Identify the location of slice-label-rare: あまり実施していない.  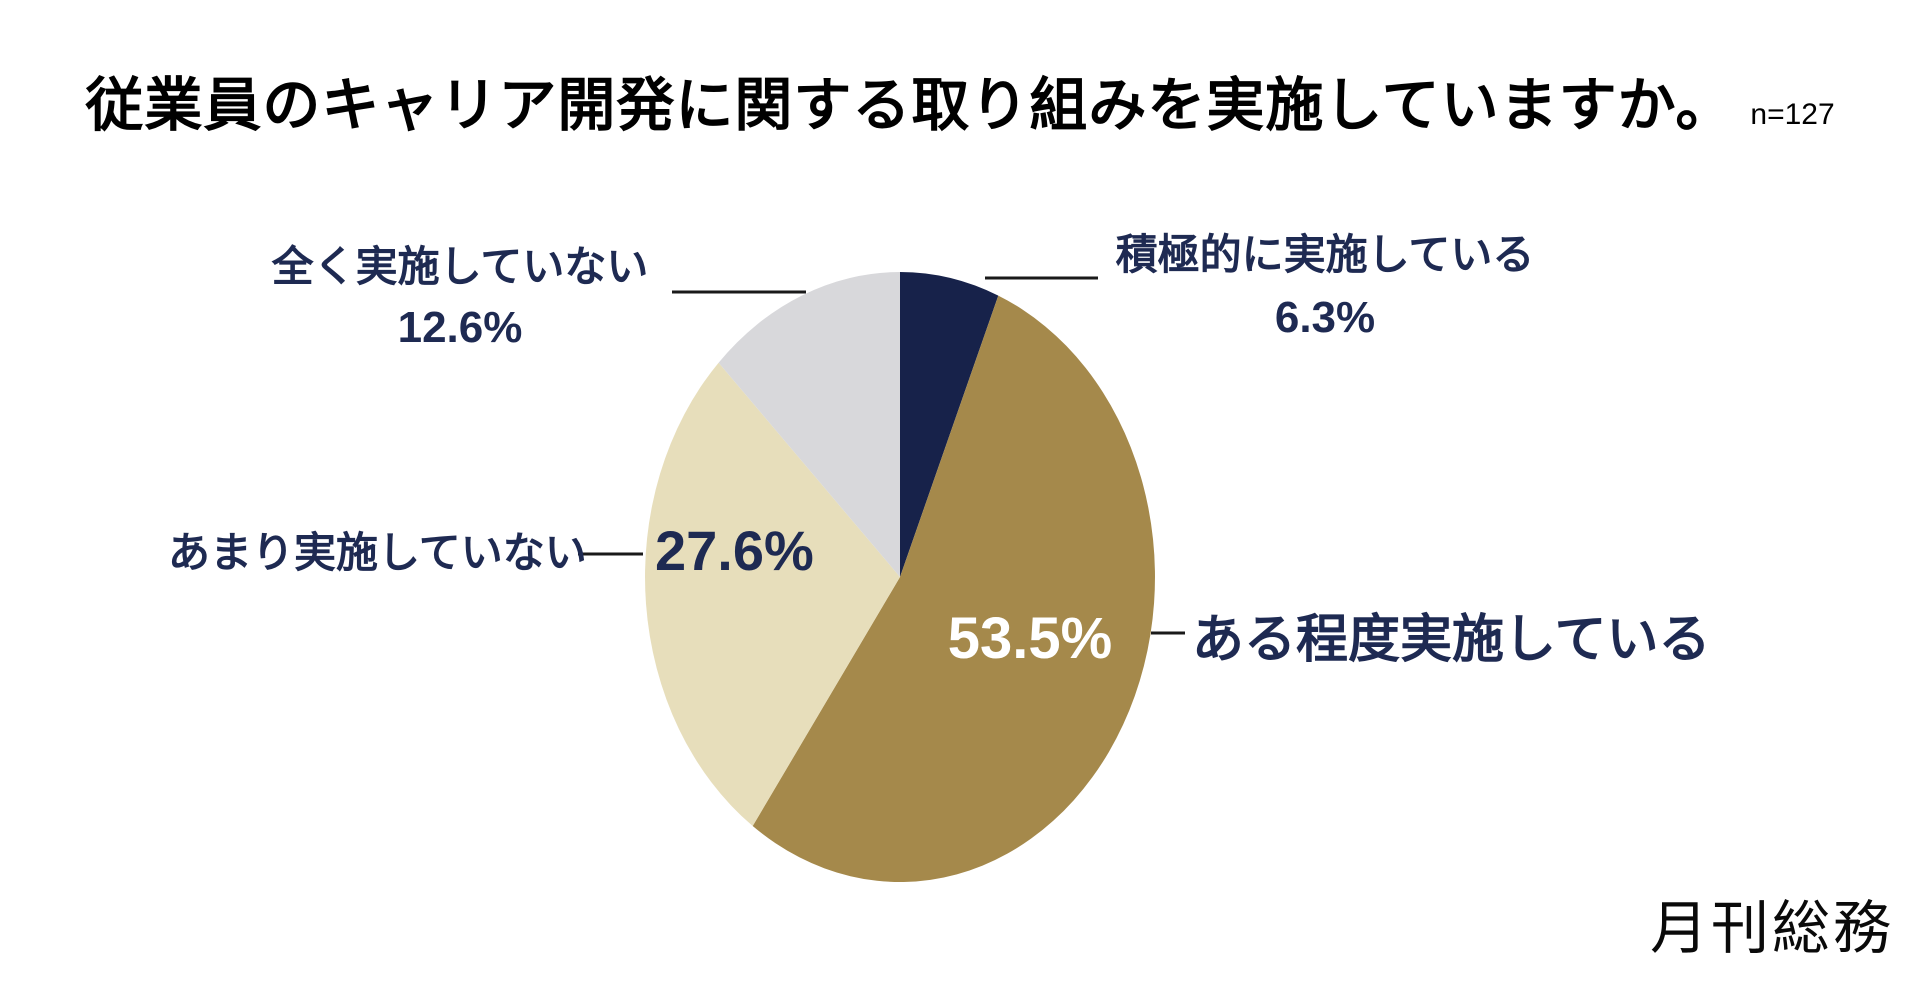
(377, 552).